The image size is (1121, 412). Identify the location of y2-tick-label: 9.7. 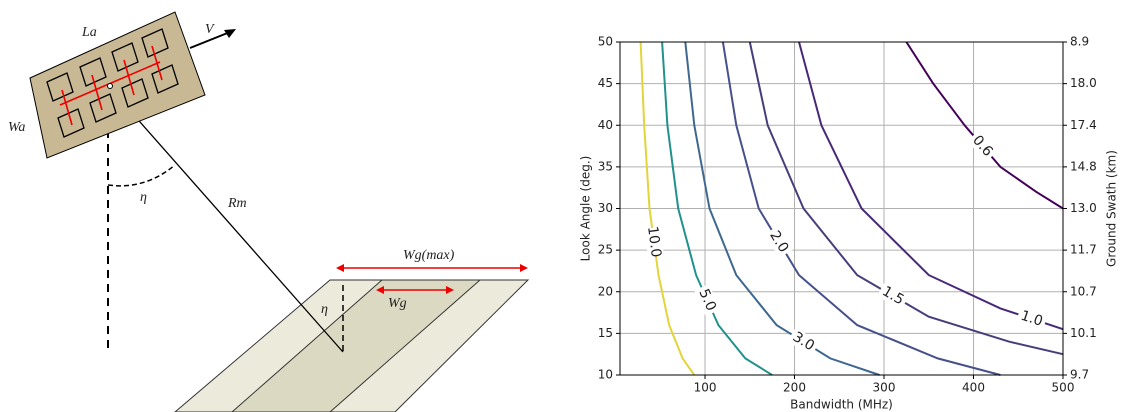
(1079, 375).